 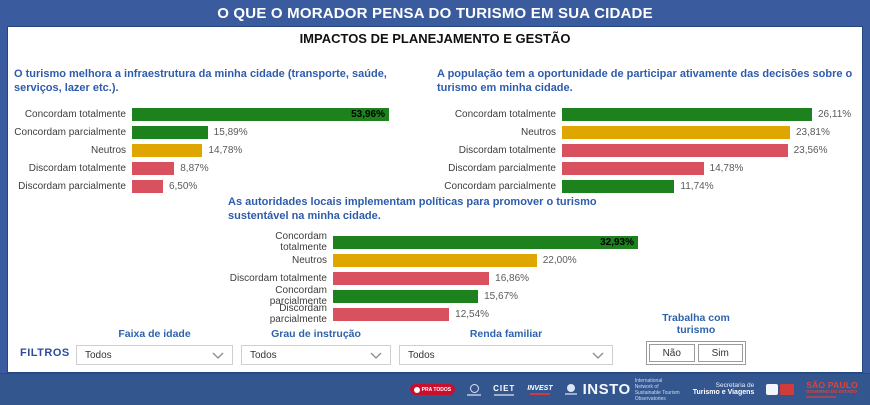 I want to click on value-label: 22,00%, so click(x=559, y=260).